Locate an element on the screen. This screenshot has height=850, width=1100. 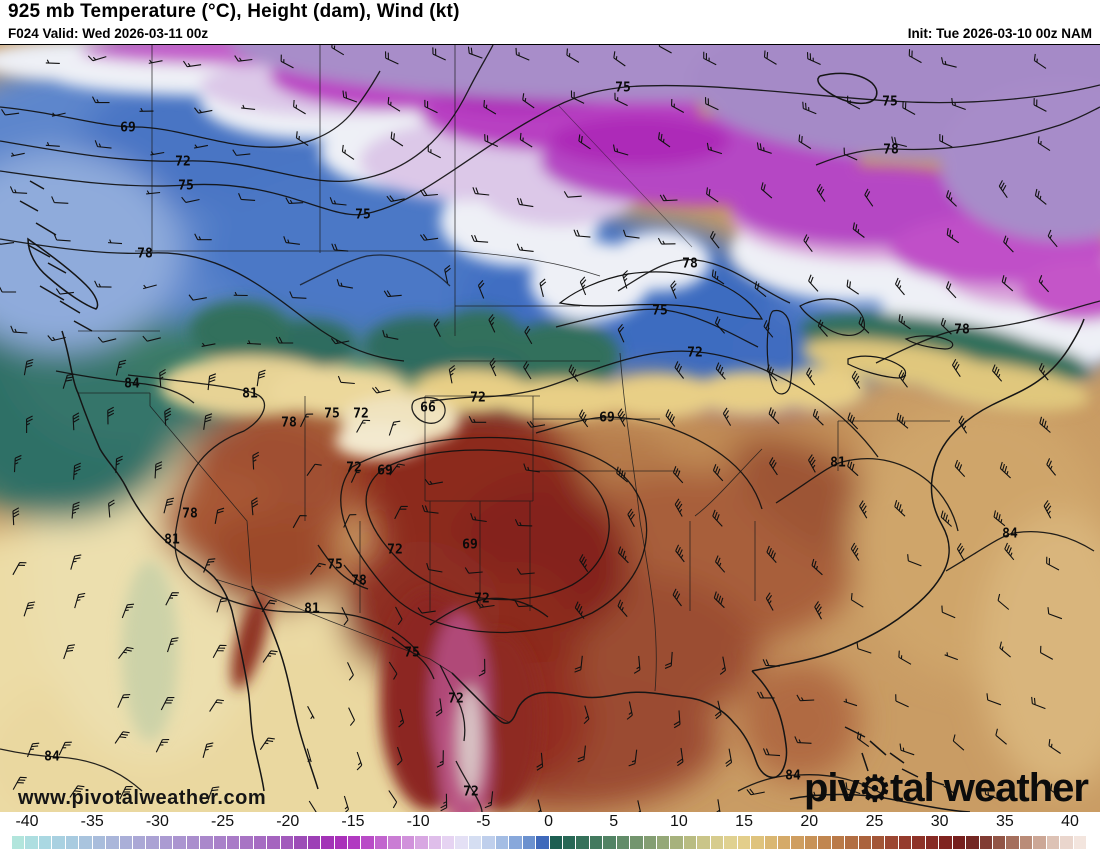
colorbar-tick-label: -20 is located at coordinates (288, 821).